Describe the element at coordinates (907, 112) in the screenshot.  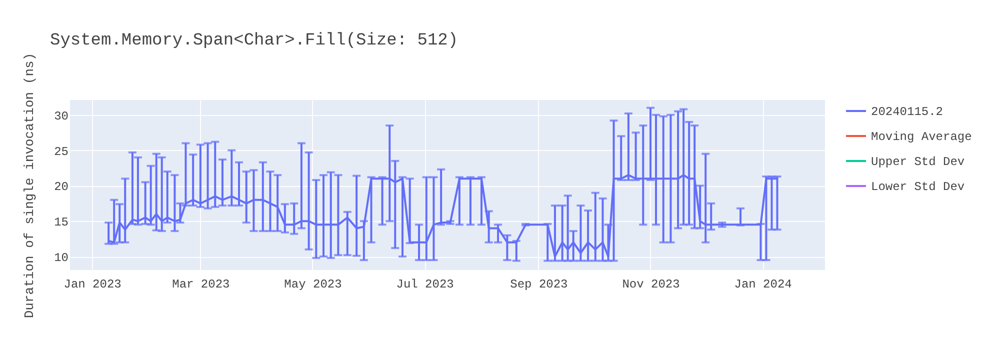
I see `legend-label: 20240115.2` at that location.